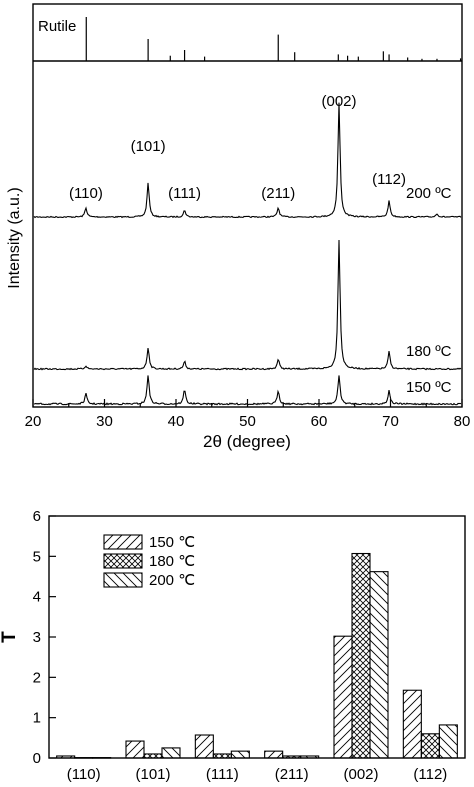 The image size is (474, 787). I want to click on bar-legend-label-0: 150 ℃, so click(172, 542).